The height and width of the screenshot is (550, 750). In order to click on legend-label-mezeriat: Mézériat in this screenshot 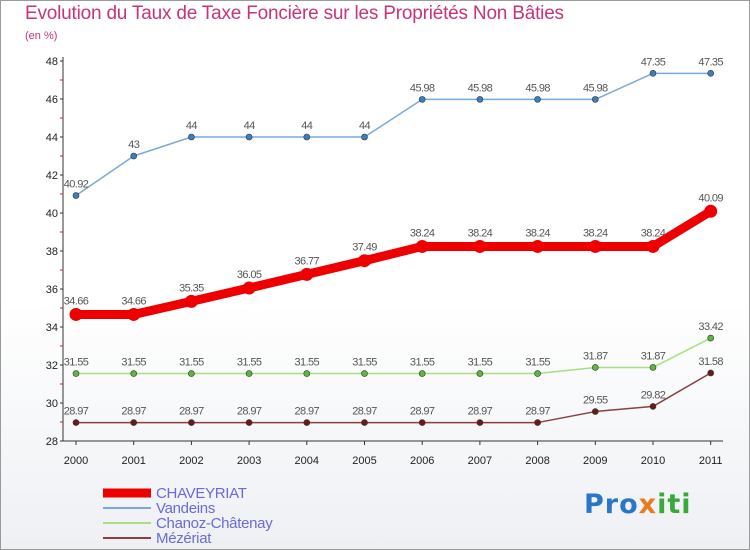, I will do `click(184, 538)`.